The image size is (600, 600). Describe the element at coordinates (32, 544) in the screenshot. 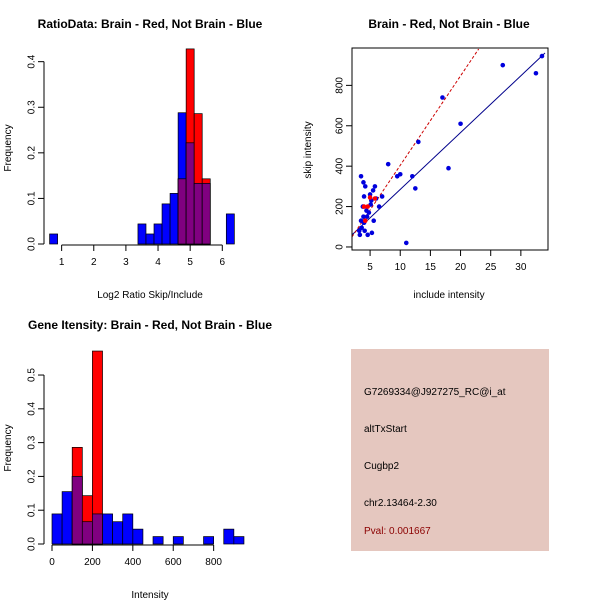

I see `intensity-y-tick-label: 0.0` at that location.